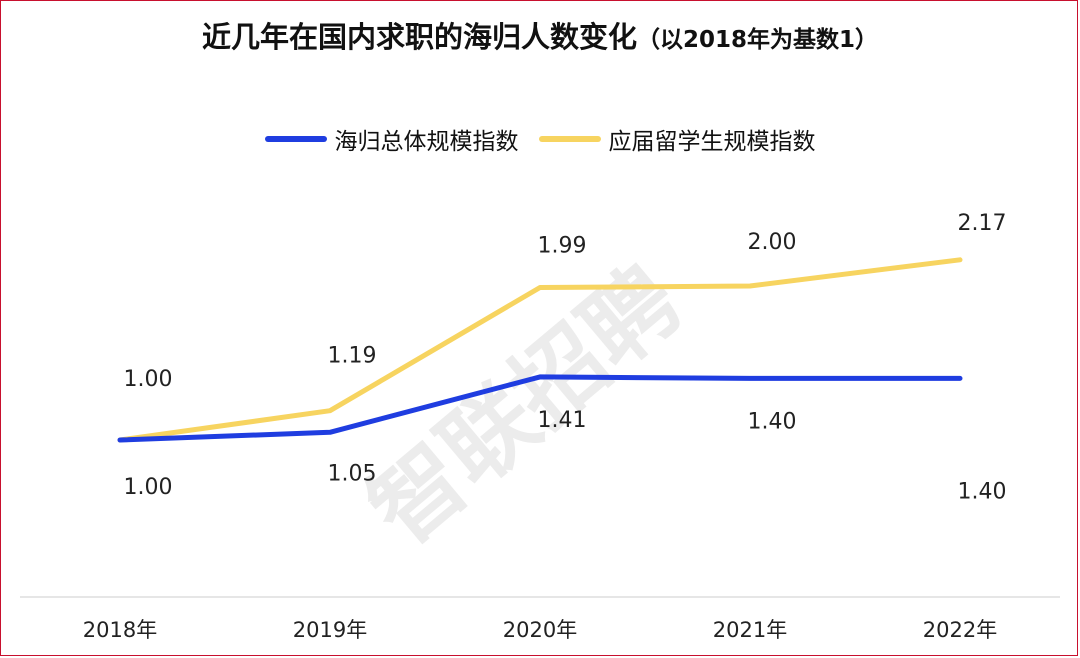 The height and width of the screenshot is (658, 1080). What do you see at coordinates (562, 246) in the screenshot?
I see `data-label-graduates: 1.99` at bounding box center [562, 246].